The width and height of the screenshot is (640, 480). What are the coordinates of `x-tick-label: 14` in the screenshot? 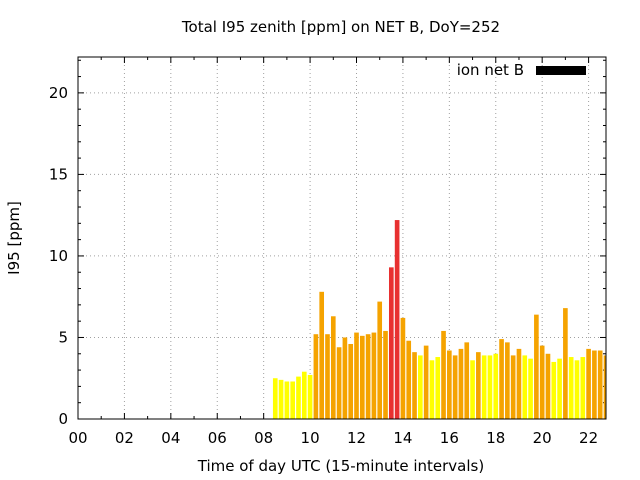 It's located at (402, 438).